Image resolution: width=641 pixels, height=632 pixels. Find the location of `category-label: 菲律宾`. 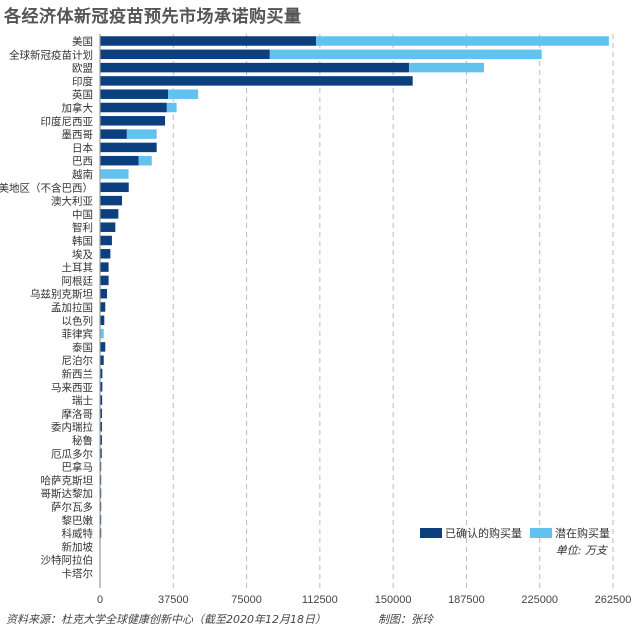

category-label: 菲律宾 is located at coordinates (78, 334).